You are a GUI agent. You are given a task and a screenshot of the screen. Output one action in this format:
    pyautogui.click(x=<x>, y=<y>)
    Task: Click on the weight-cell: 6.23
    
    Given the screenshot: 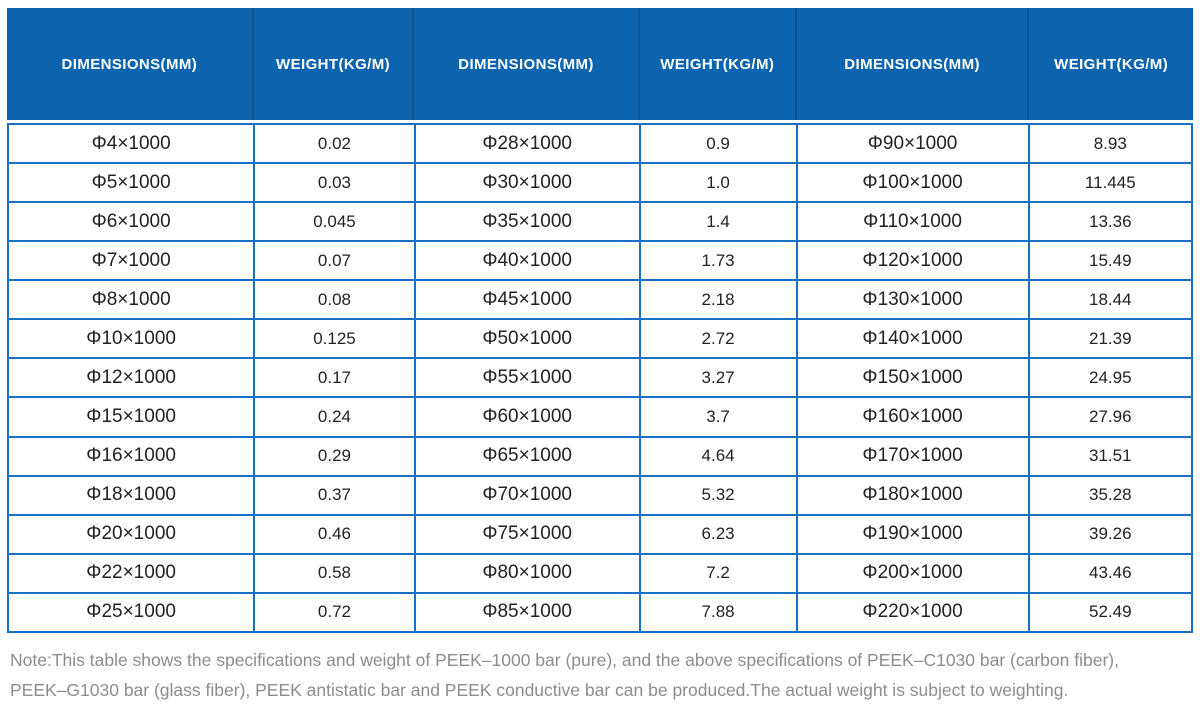 What is the action you would take?
    pyautogui.click(x=718, y=534)
    